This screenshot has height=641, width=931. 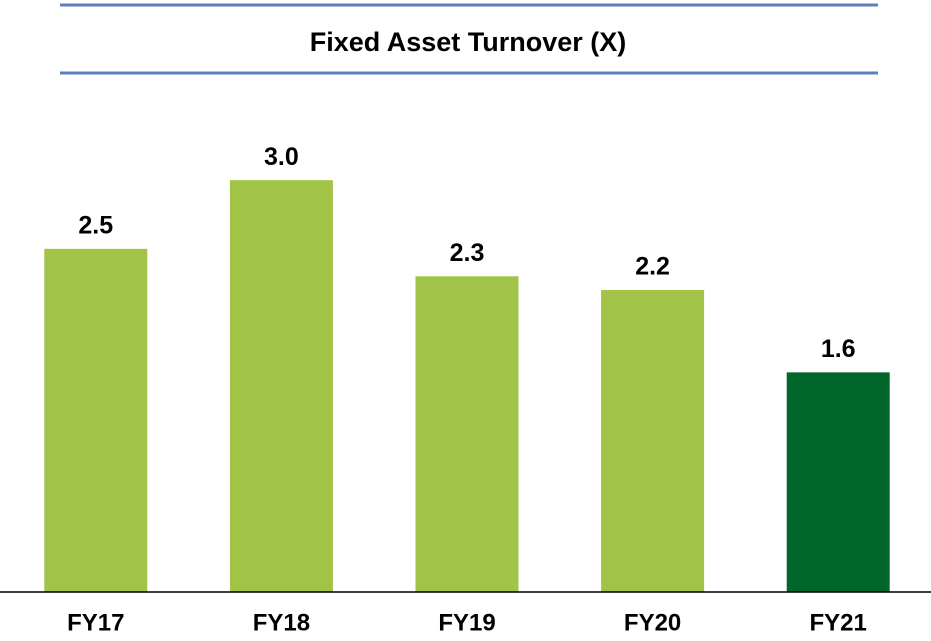 What do you see at coordinates (838, 622) in the screenshot?
I see `x-tick-label: FY21` at bounding box center [838, 622].